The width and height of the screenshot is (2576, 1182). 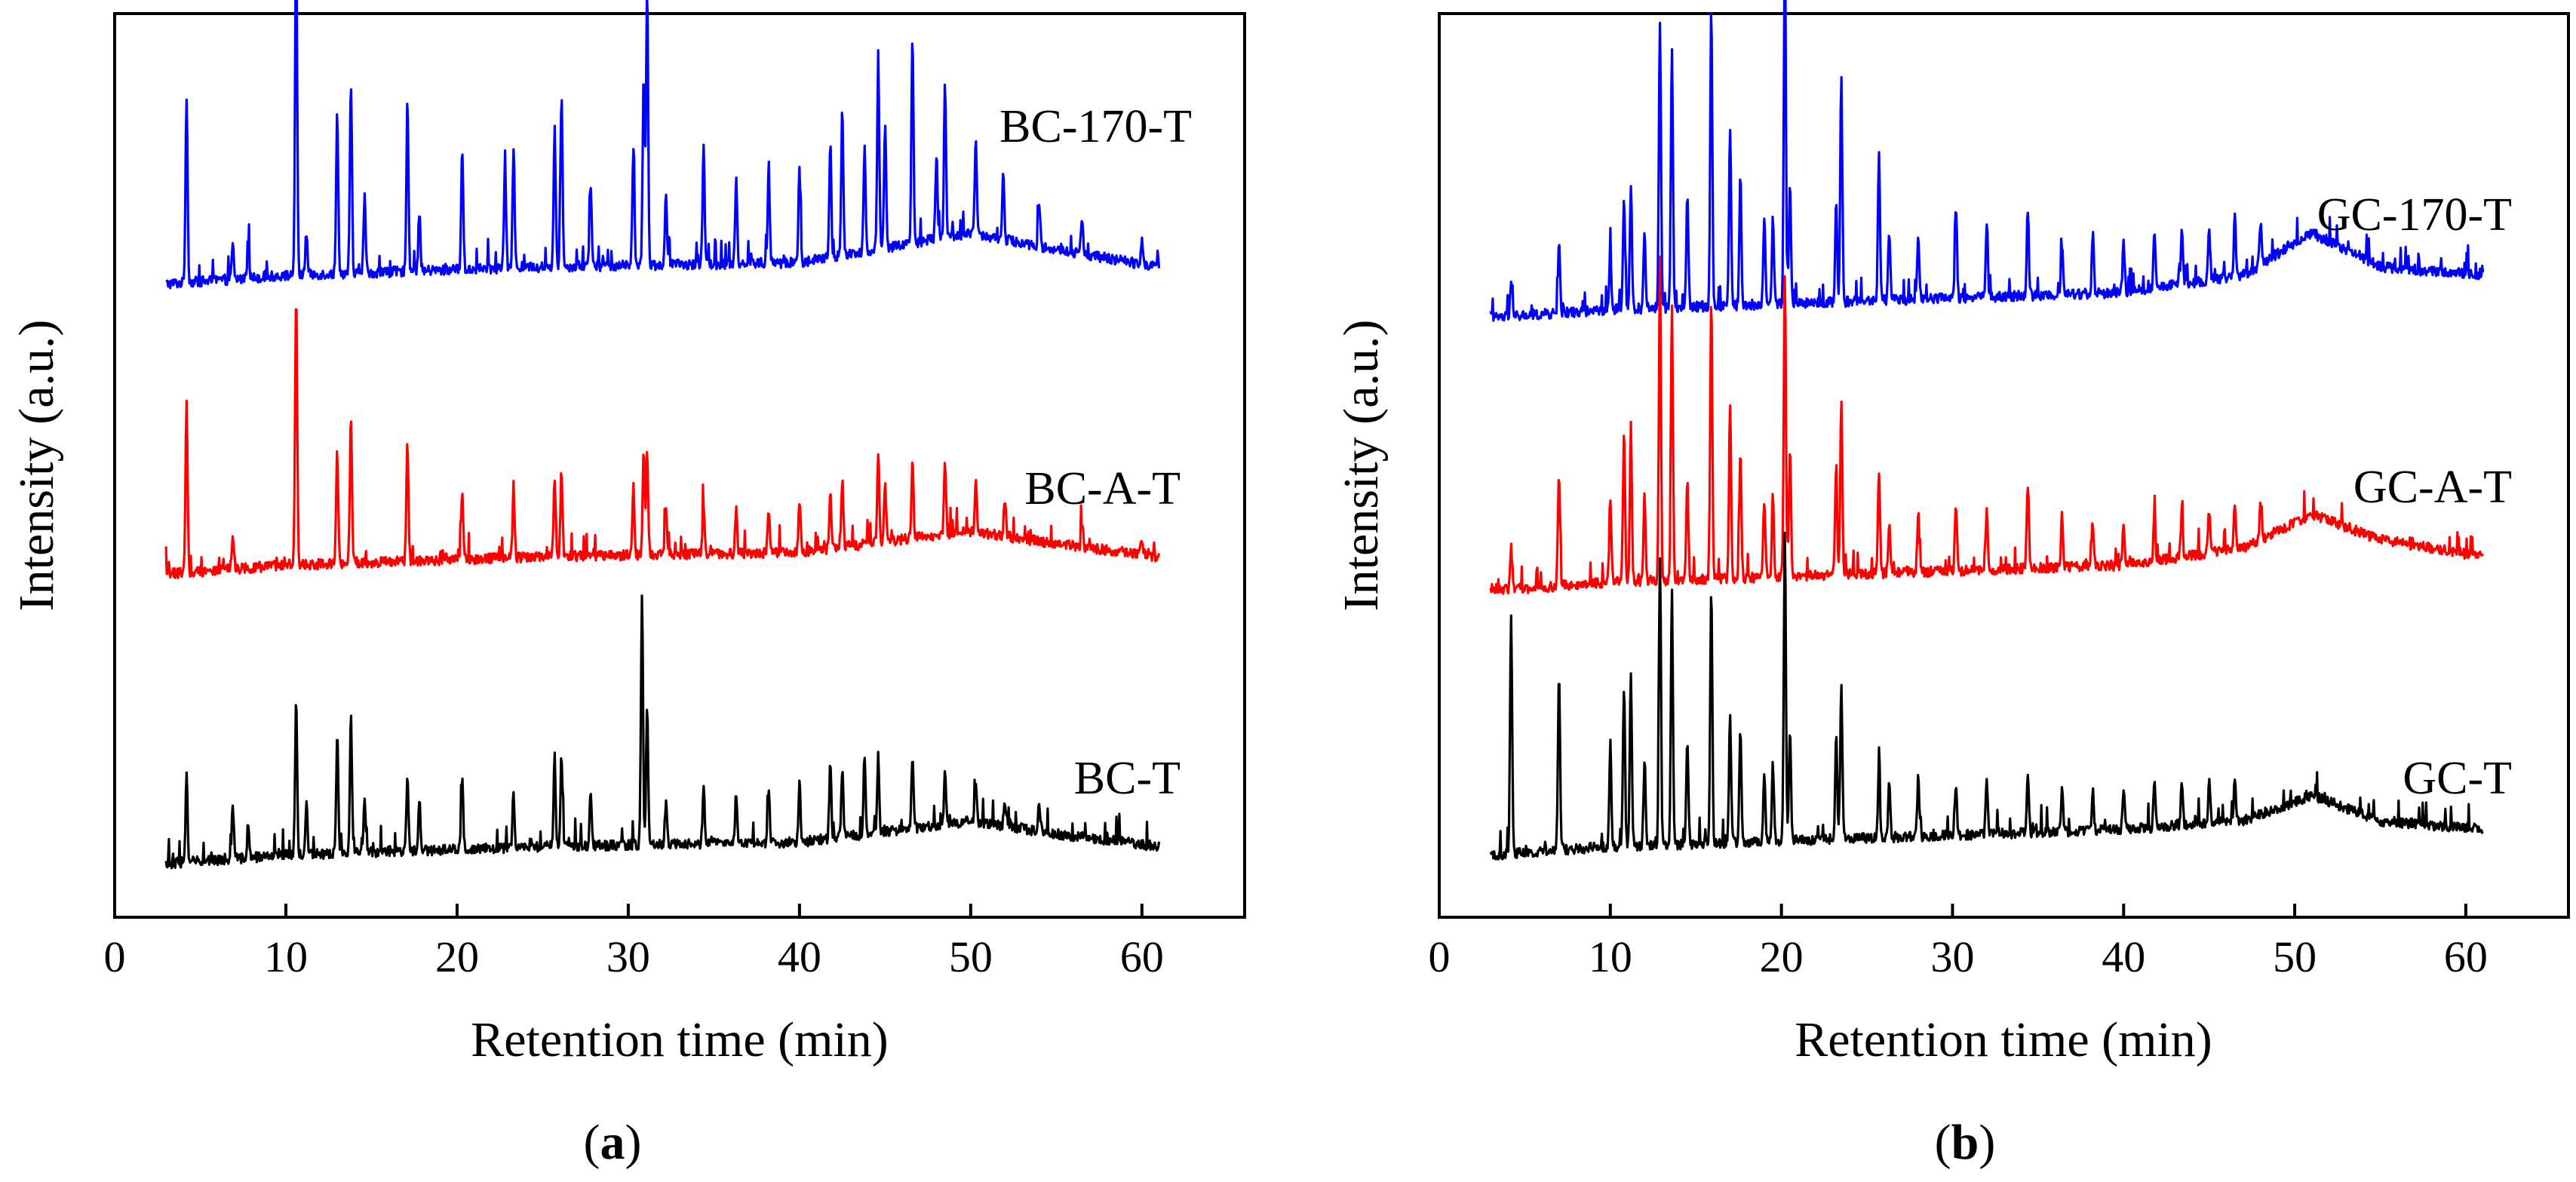 I want to click on series-line-gc-t, so click(x=1986, y=696).